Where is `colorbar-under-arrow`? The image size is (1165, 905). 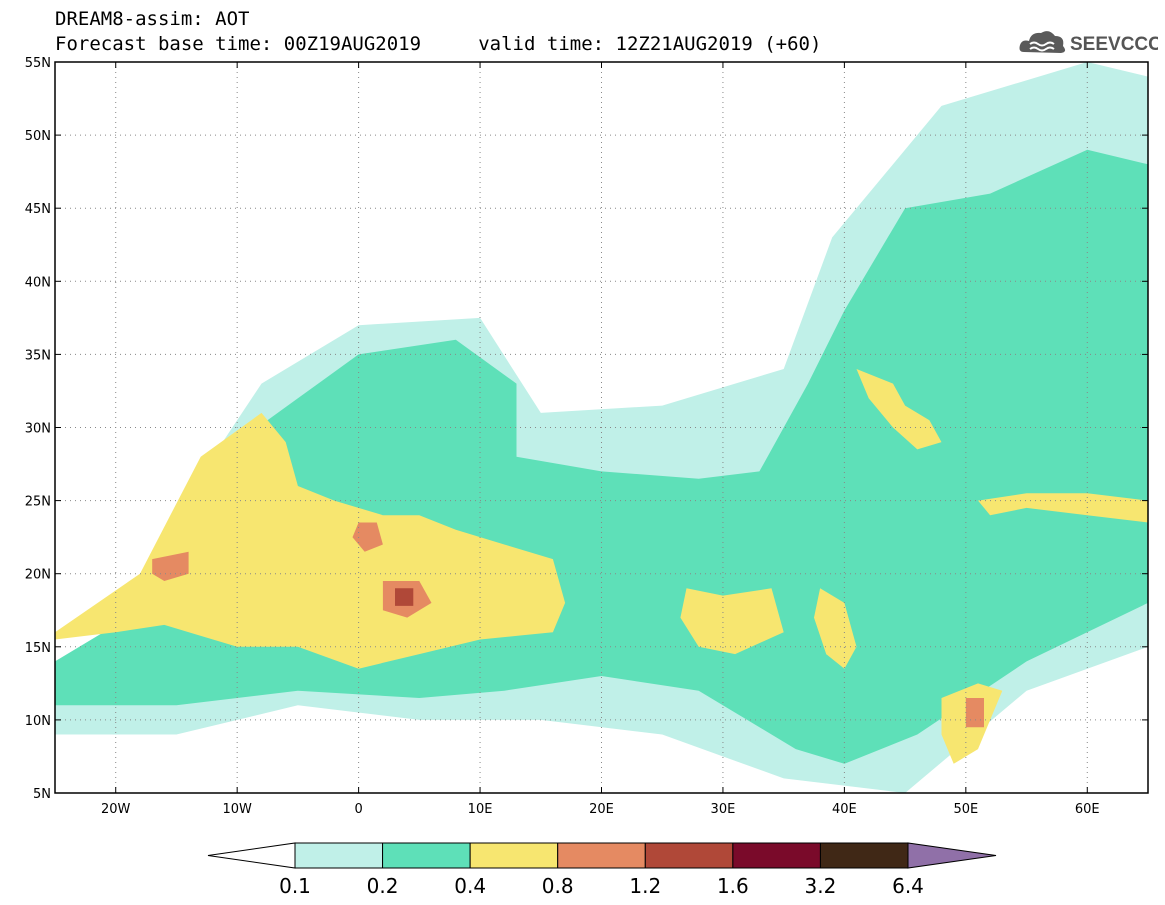 colorbar-under-arrow is located at coordinates (251, 855).